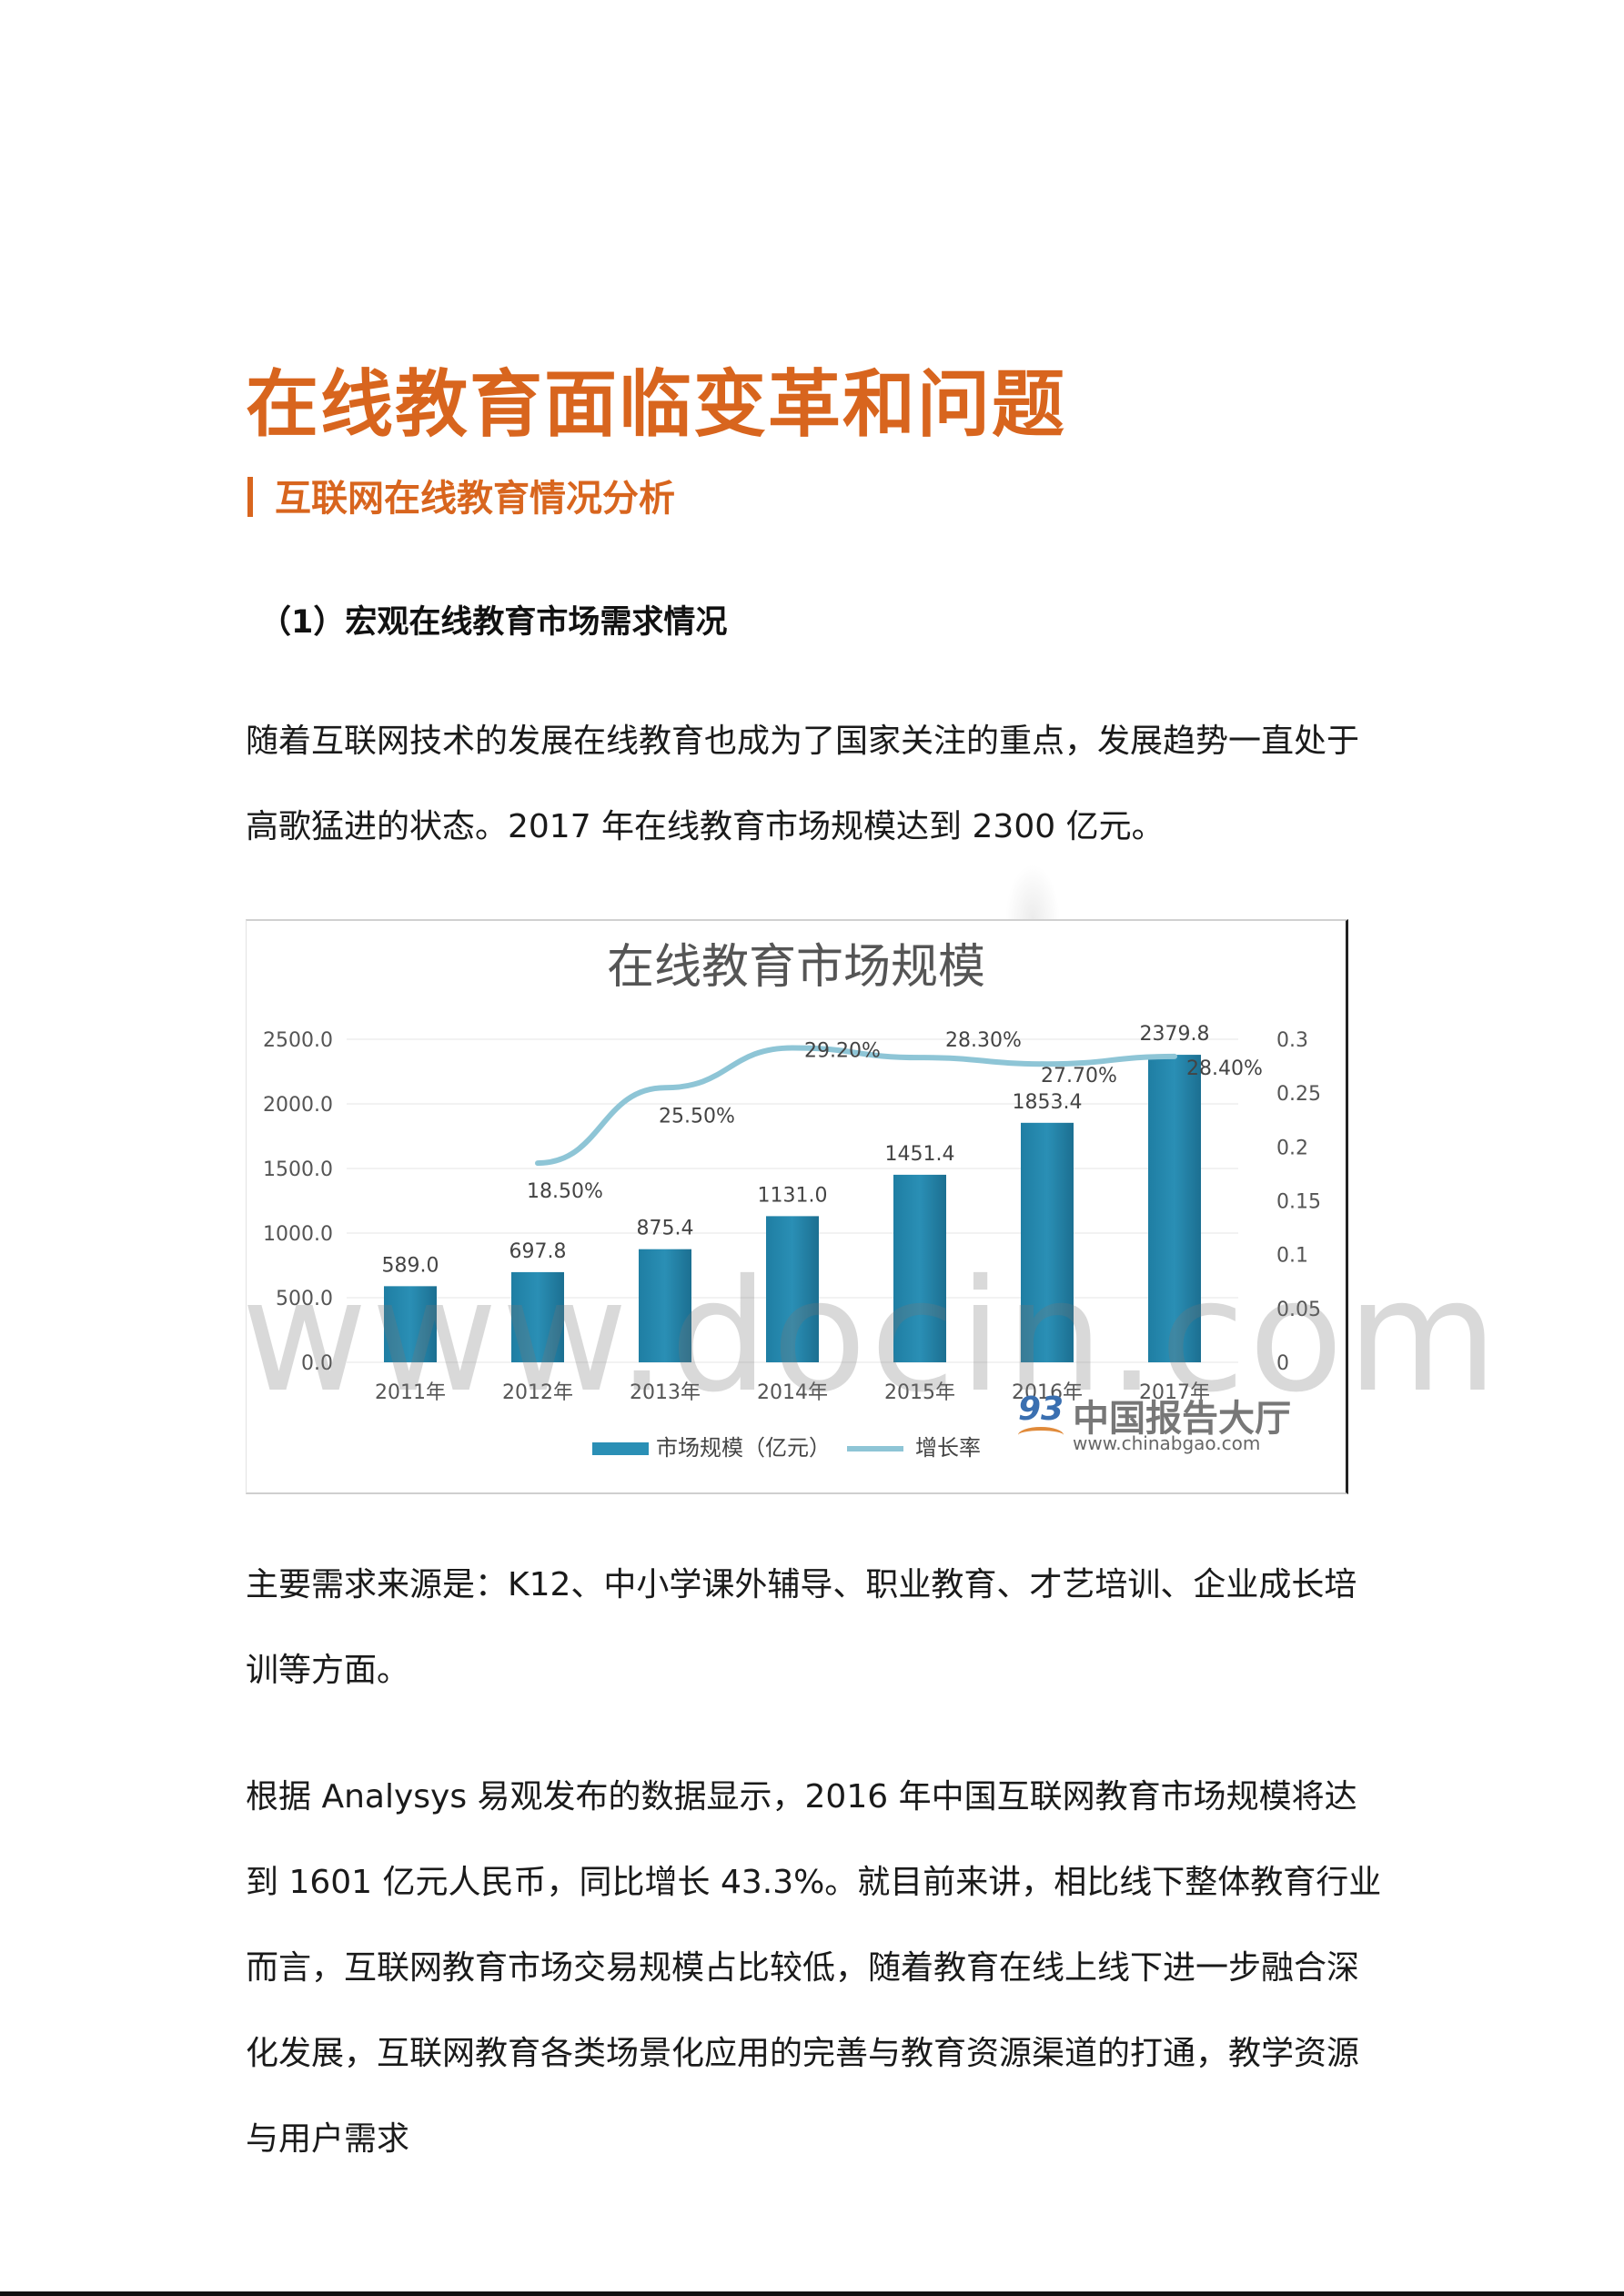  Describe the element at coordinates (697, 1117) in the screenshot. I see `growth-rate-label: 25.50%` at that location.